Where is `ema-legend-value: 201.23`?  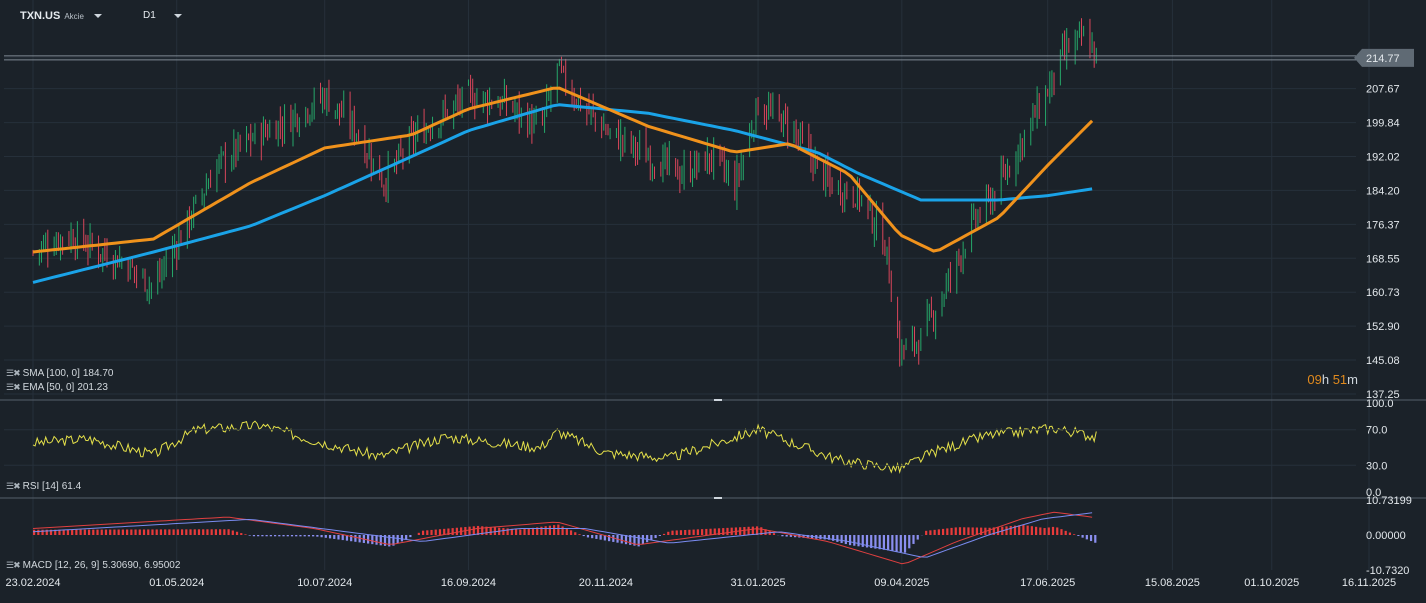
ema-legend-value: 201.23 is located at coordinates (92, 387).